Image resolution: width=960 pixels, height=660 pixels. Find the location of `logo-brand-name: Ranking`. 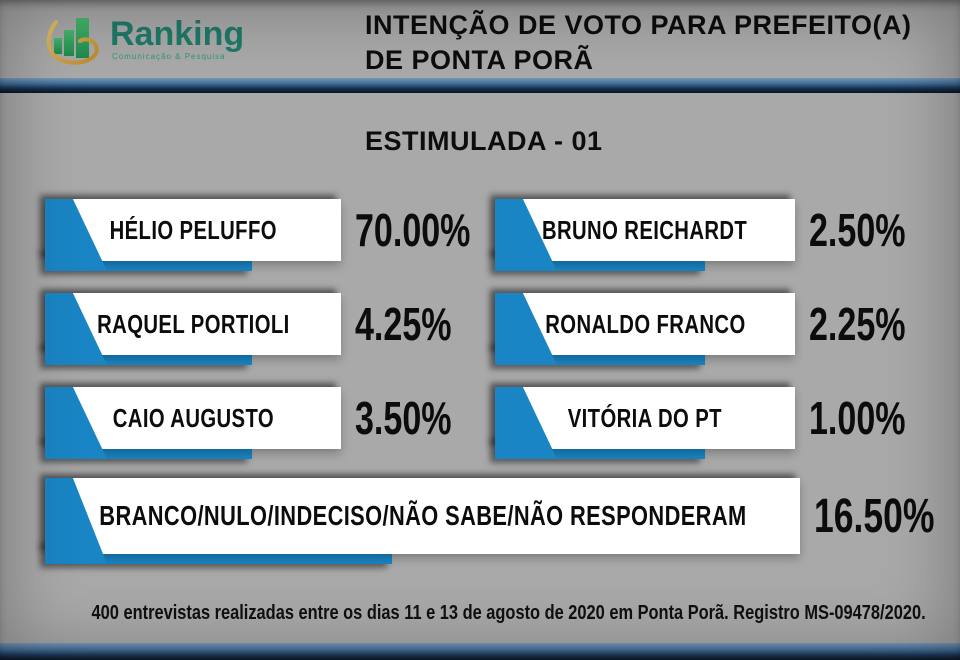

logo-brand-name: Ranking is located at coordinates (177, 34).